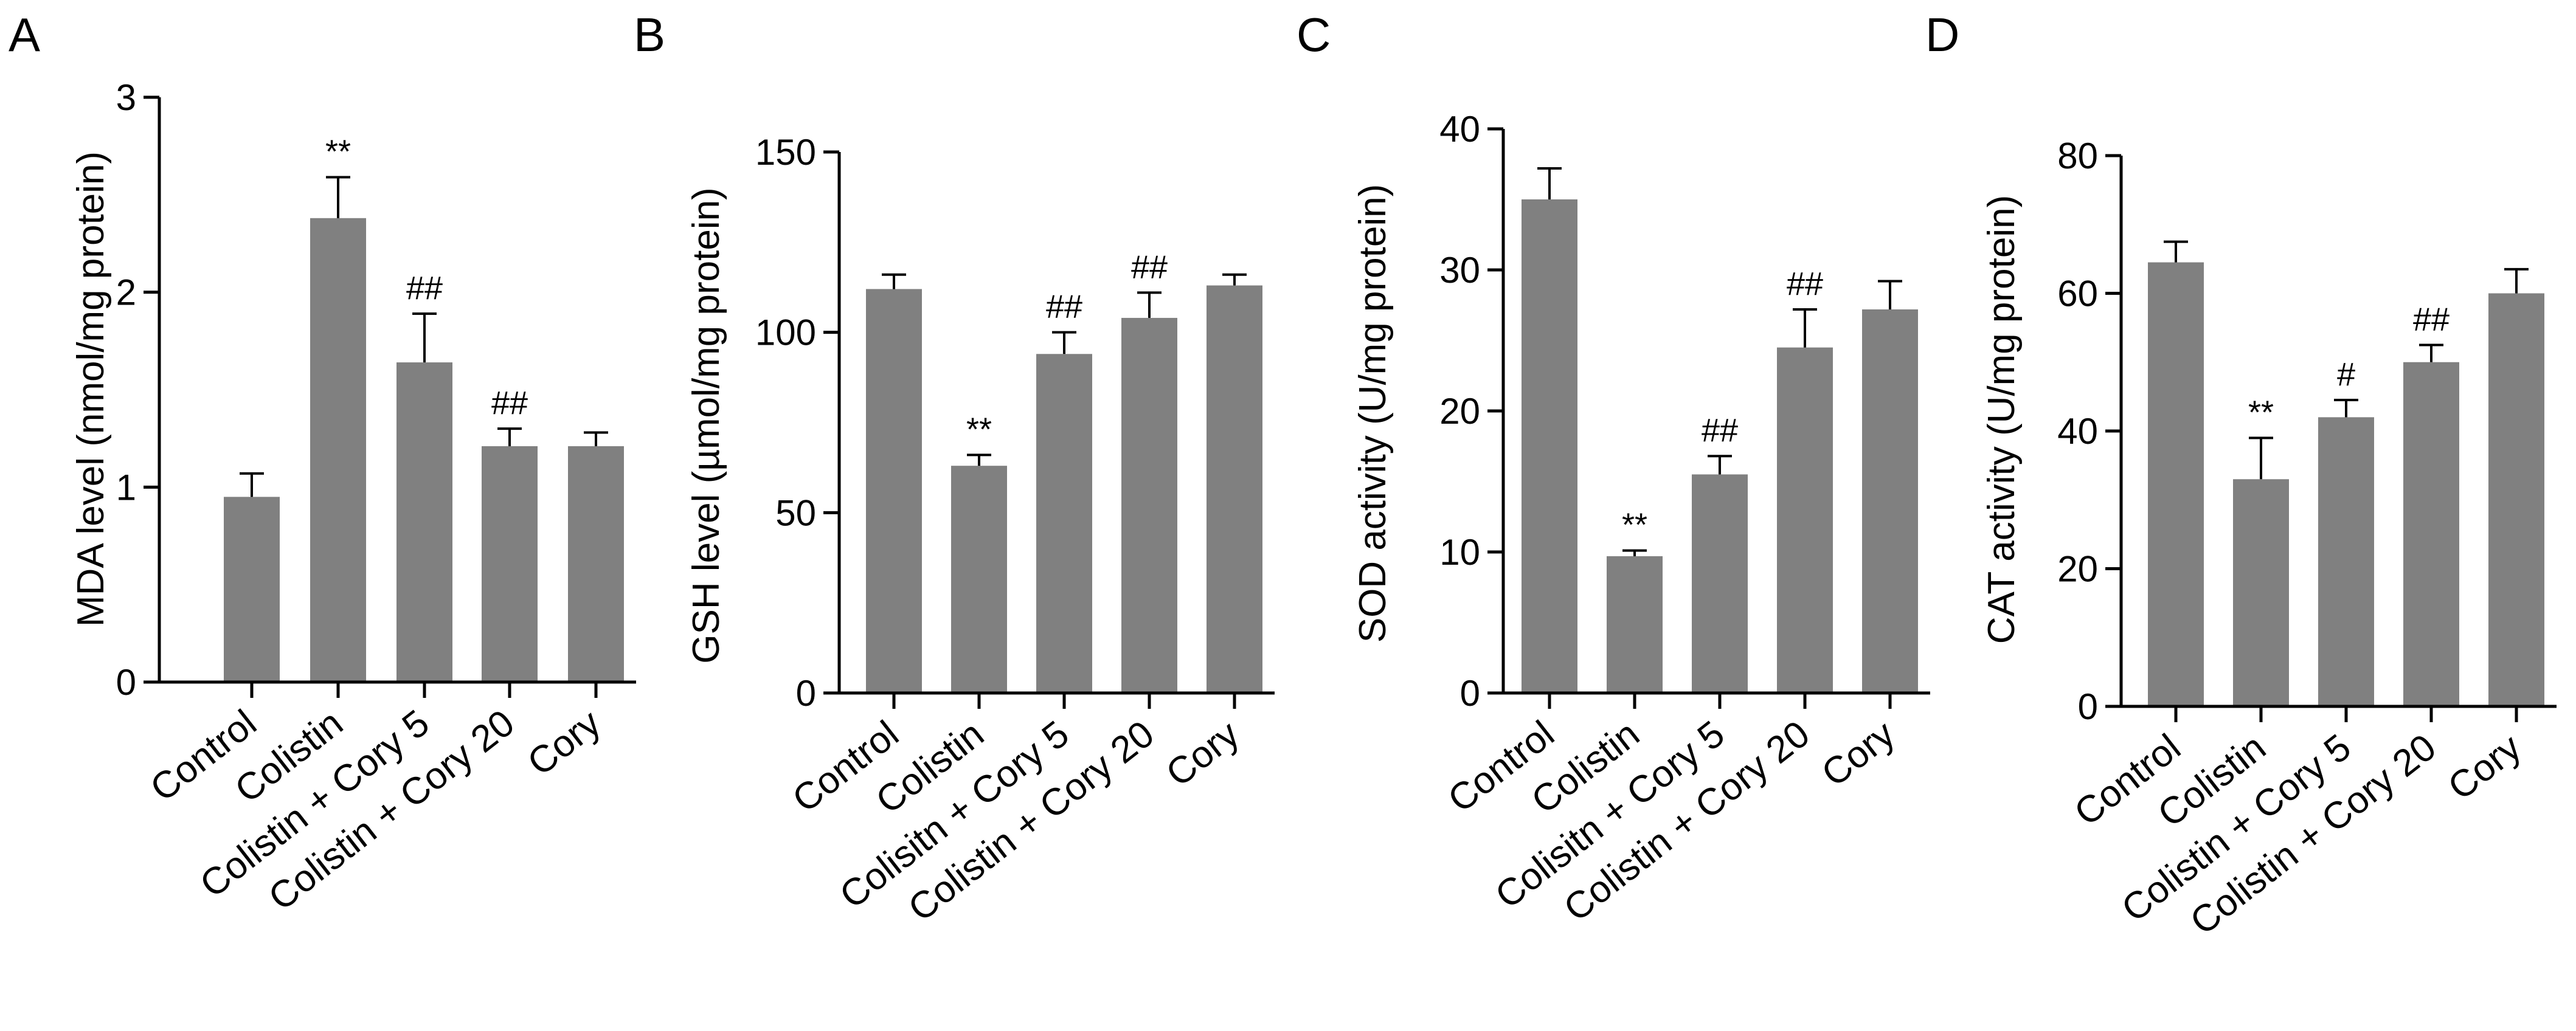 This screenshot has height=1031, width=2576. I want to click on panel-d-significance-3: #, so click(2346, 375).